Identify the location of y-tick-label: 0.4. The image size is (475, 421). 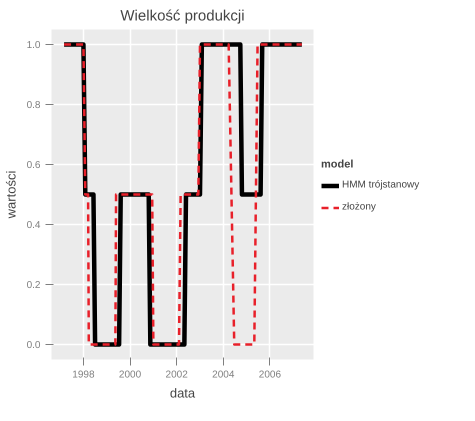
(33, 225).